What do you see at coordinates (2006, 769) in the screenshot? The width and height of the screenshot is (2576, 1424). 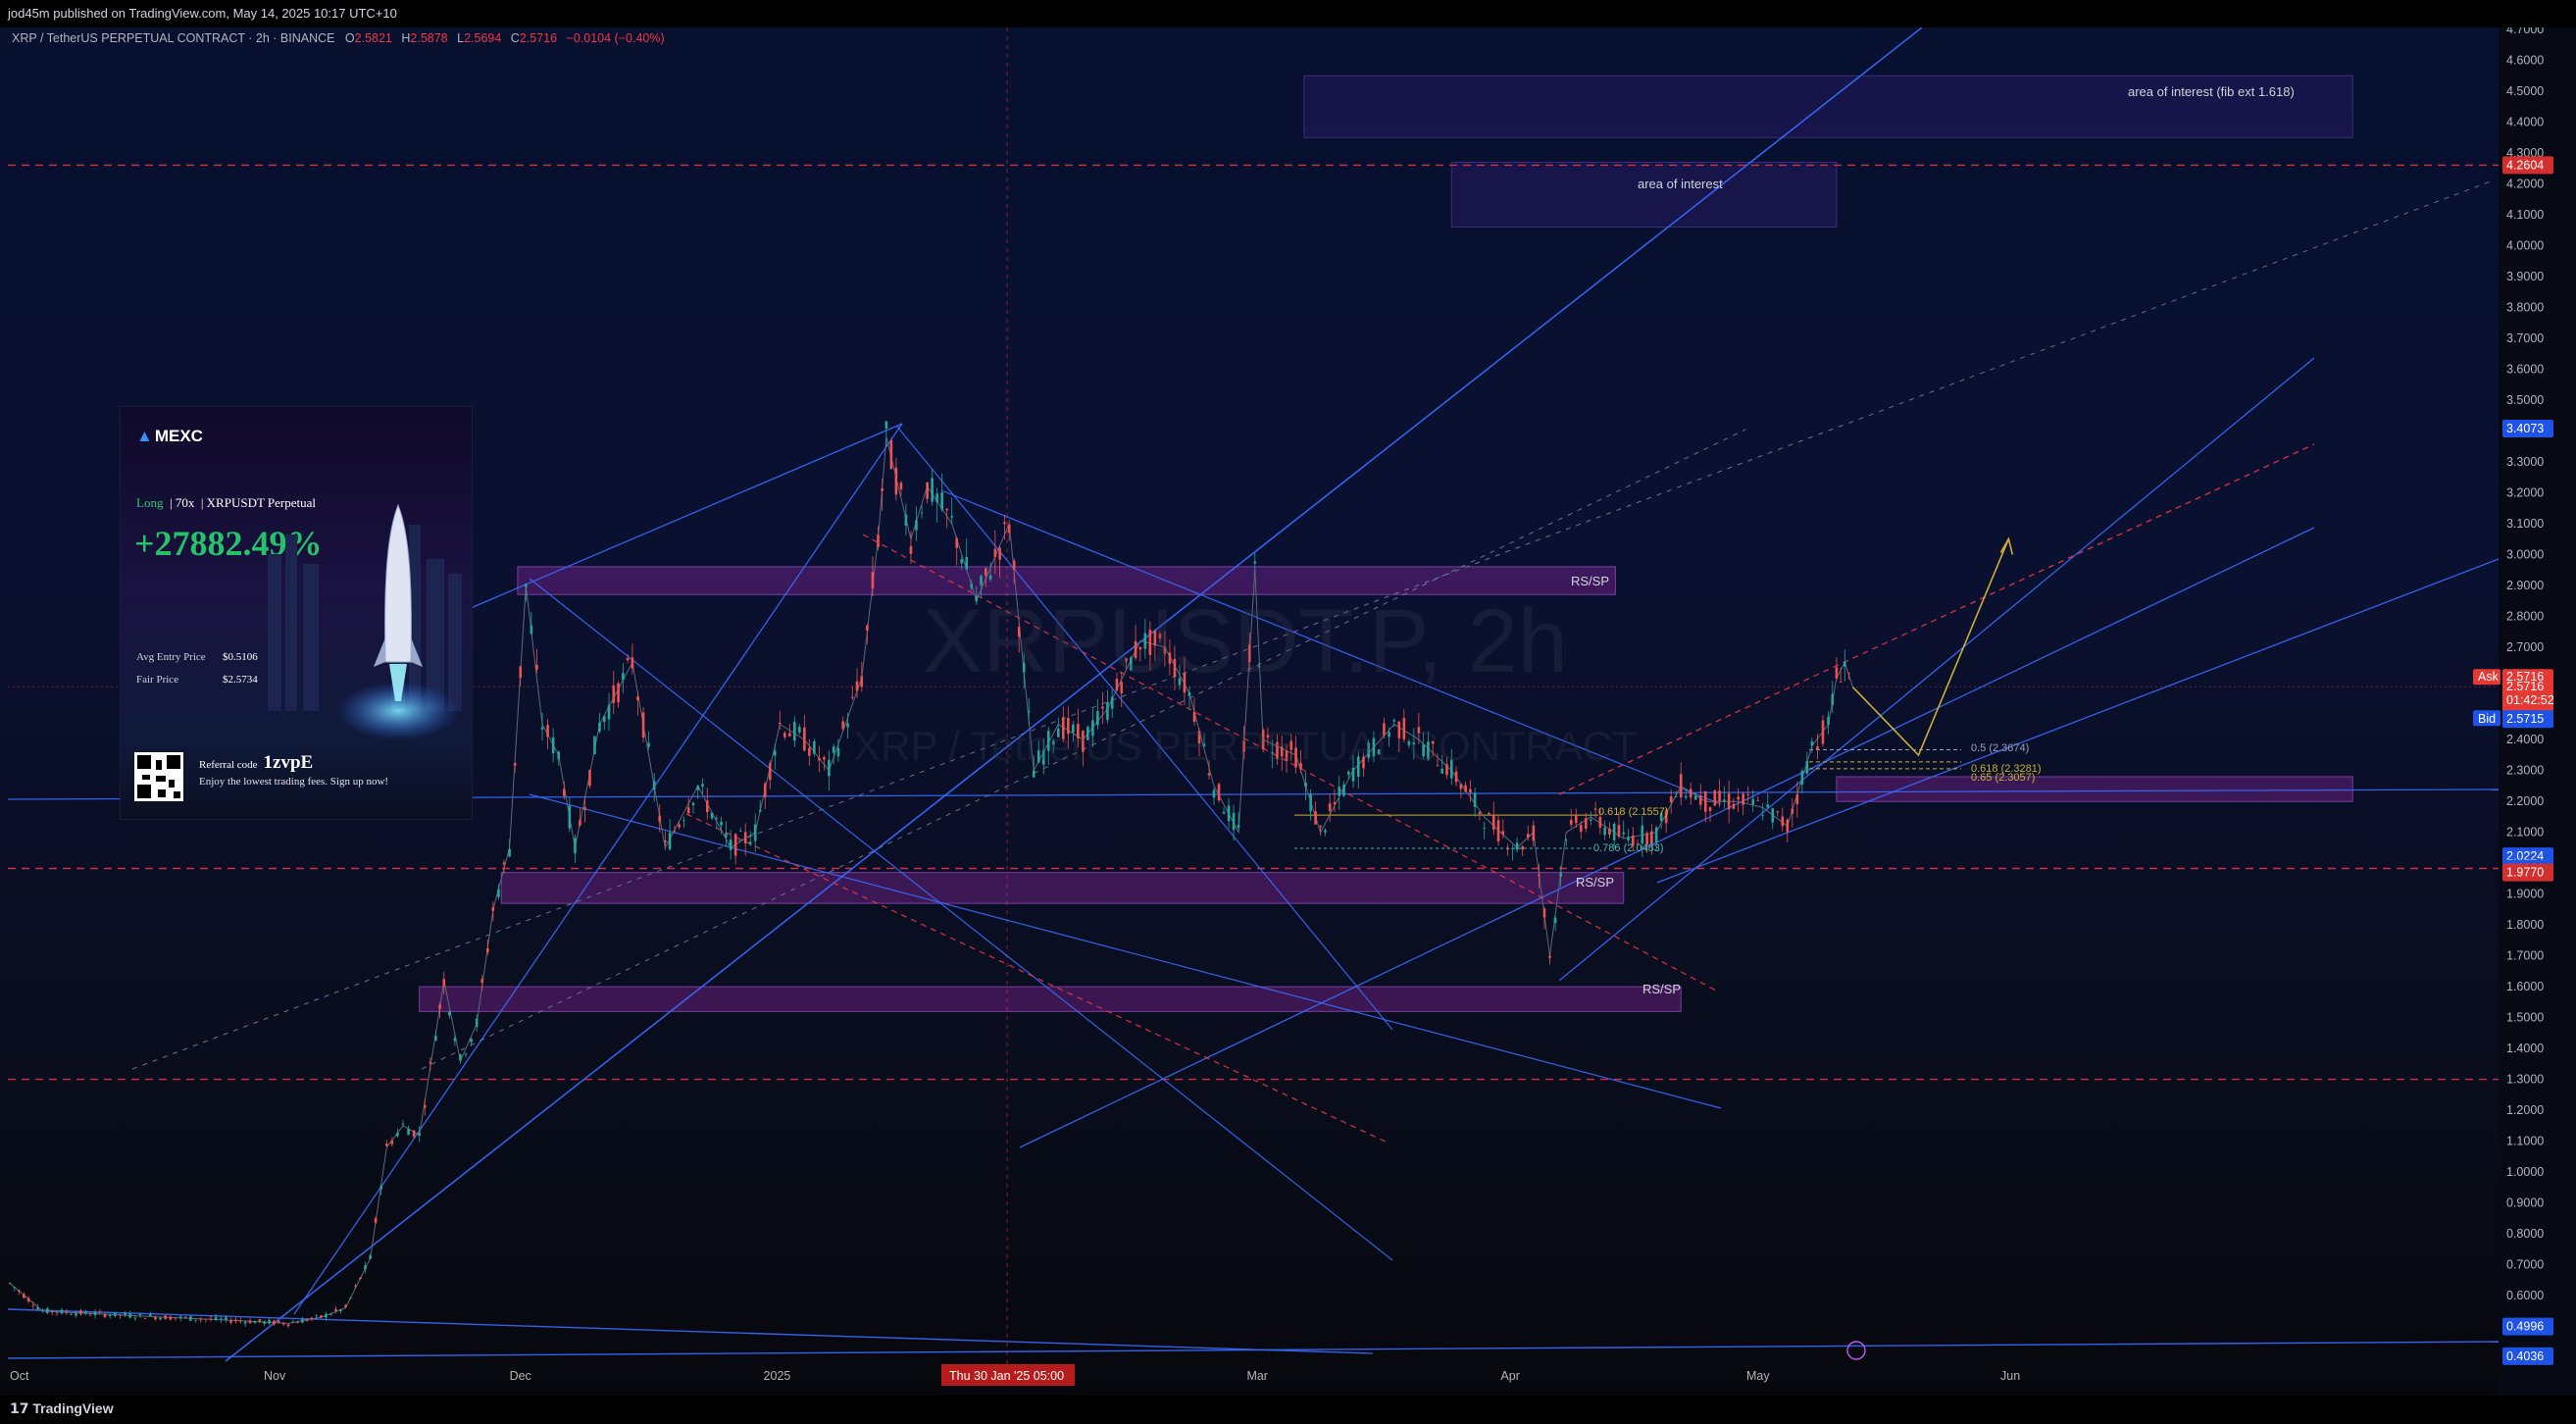 I see `fib-label-0618: 0.618 (2.3281)` at bounding box center [2006, 769].